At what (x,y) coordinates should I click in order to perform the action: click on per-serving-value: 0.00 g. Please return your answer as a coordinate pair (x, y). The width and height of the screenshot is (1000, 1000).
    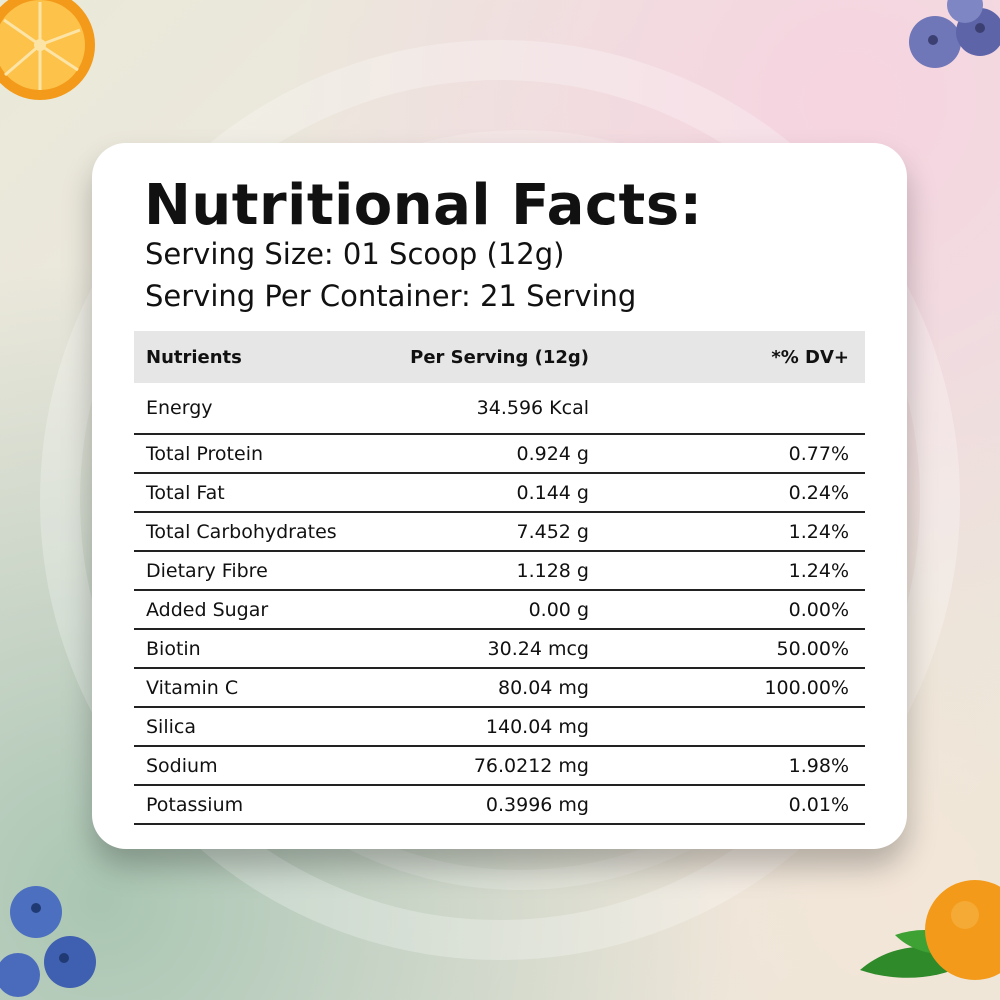
    Looking at the image, I should click on (558, 609).